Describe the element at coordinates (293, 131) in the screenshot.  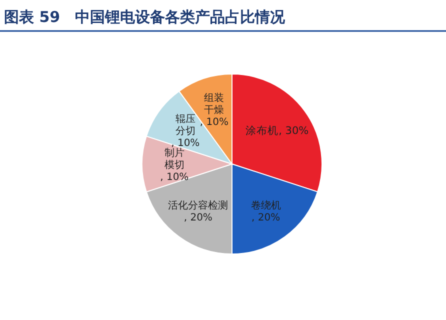
I see `data-label: , 30%` at that location.